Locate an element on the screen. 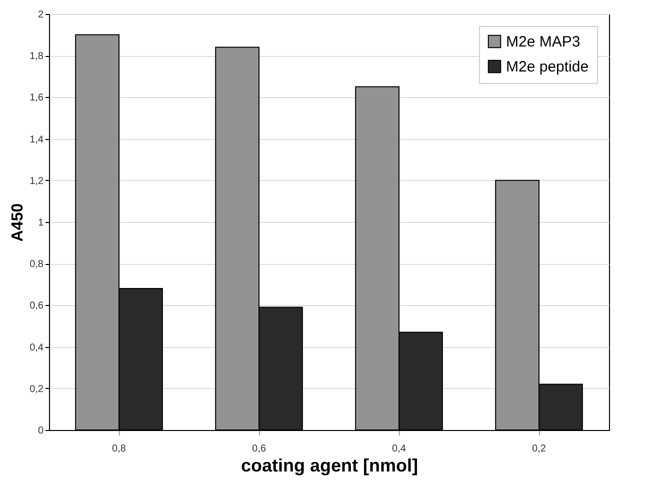 This screenshot has width=650, height=492. x-tick-label: 0,2 is located at coordinates (539, 449).